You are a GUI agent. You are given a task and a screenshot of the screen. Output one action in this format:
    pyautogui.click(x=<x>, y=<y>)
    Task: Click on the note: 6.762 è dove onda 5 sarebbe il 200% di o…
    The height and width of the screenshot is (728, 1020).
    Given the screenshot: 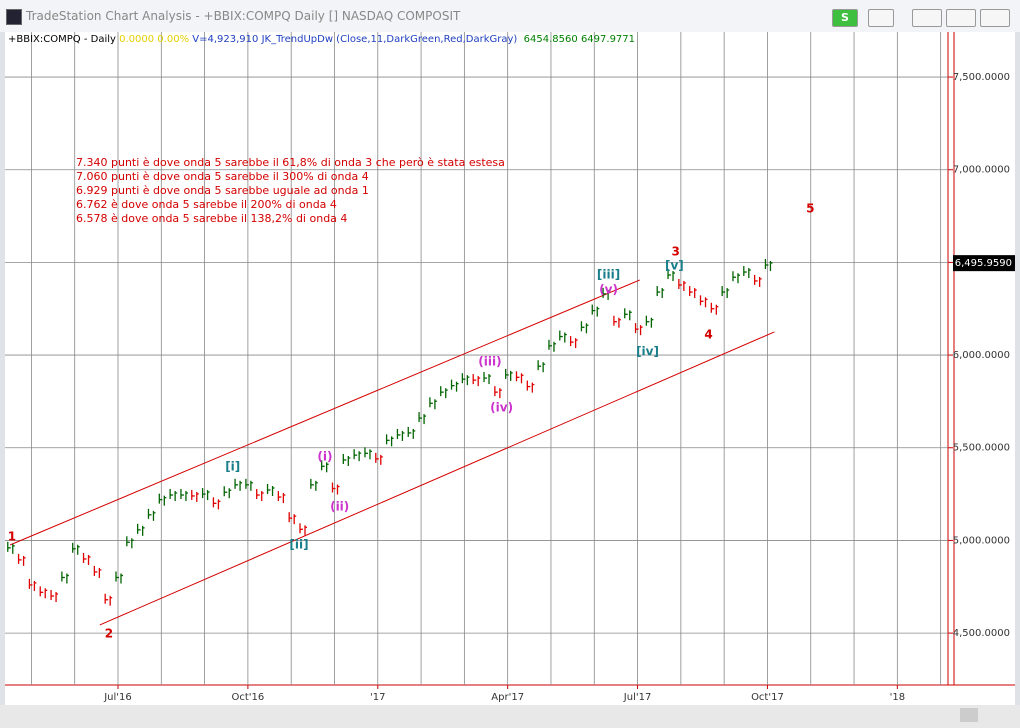 What is the action you would take?
    pyautogui.click(x=206, y=204)
    